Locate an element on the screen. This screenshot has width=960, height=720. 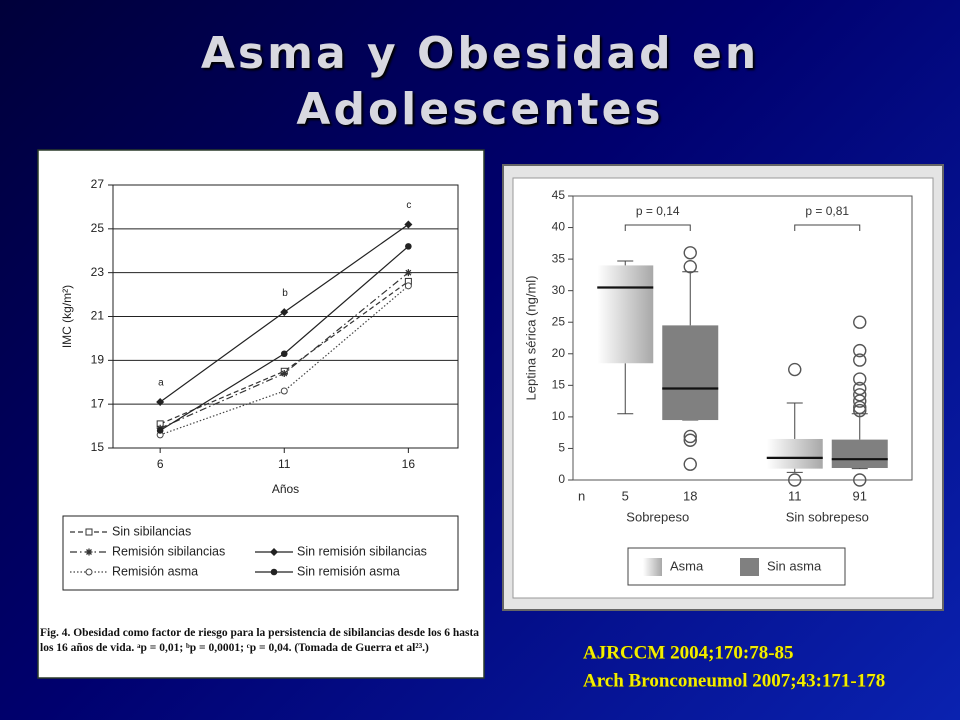
series-line is located at coordinates (284, 352).